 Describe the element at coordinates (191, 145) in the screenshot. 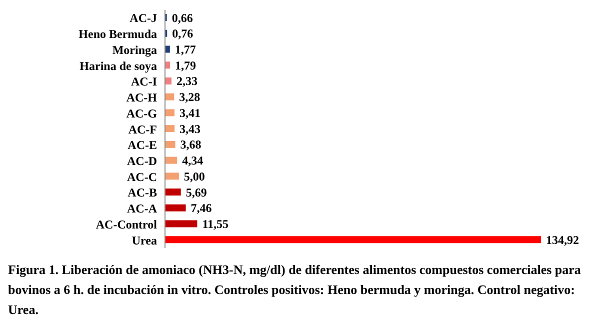

I see `data-label: 3,68` at that location.